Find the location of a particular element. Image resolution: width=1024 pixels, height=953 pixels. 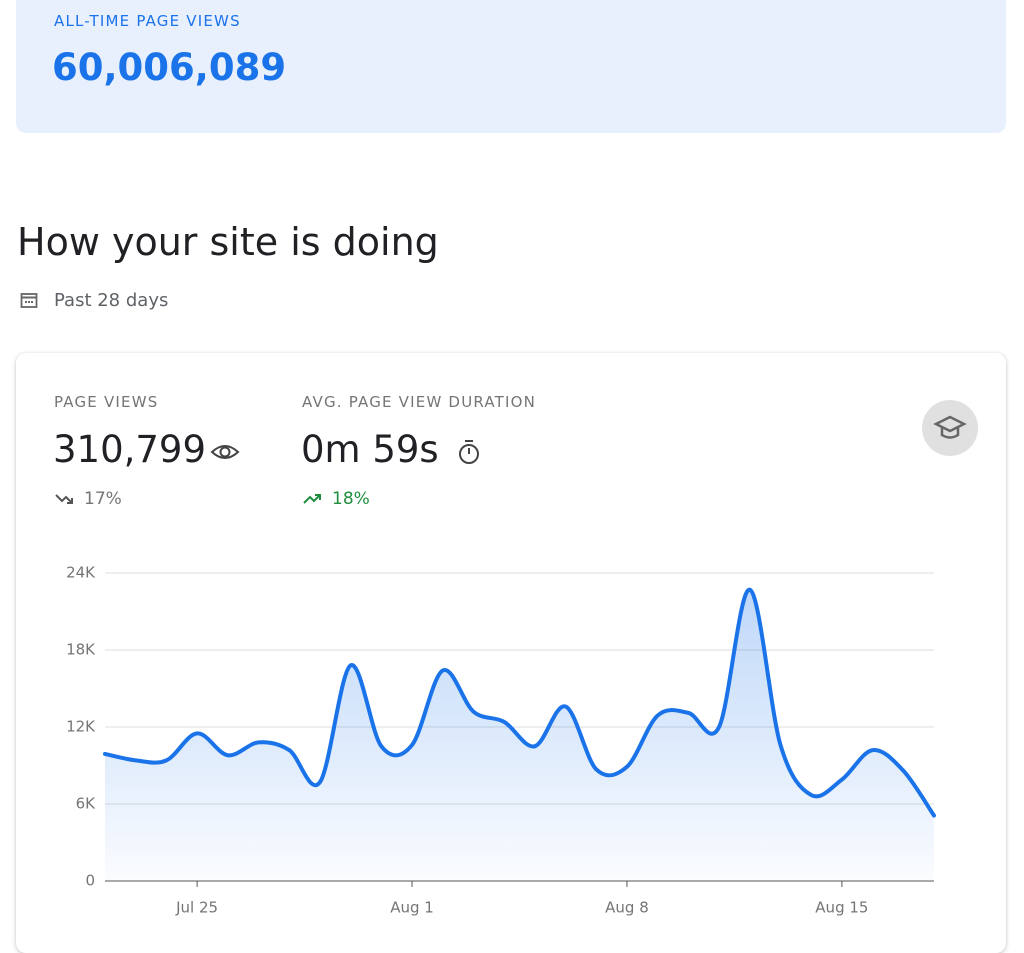

metric-label: AVG. PAGE VIEW DURATION is located at coordinates (419, 402).